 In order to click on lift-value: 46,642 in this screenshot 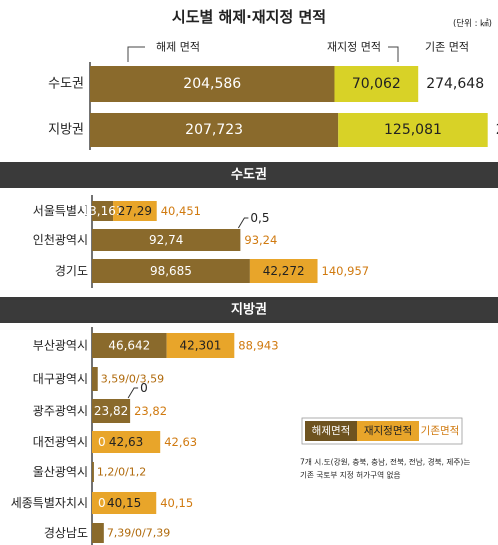, I will do `click(129, 346)`.